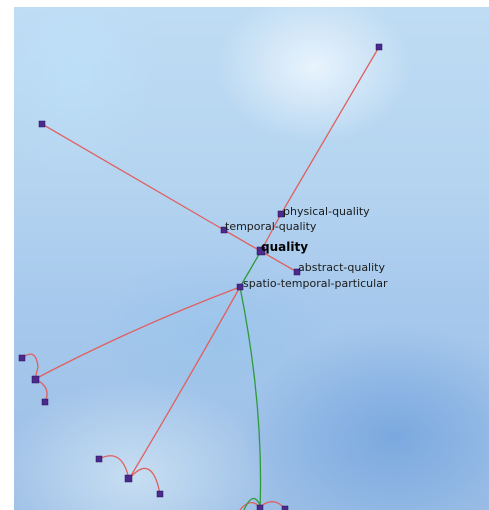 The height and width of the screenshot is (510, 489). Describe the element at coordinates (240, 287) in the screenshot. I see `node-spatio-temporal-particular` at that location.